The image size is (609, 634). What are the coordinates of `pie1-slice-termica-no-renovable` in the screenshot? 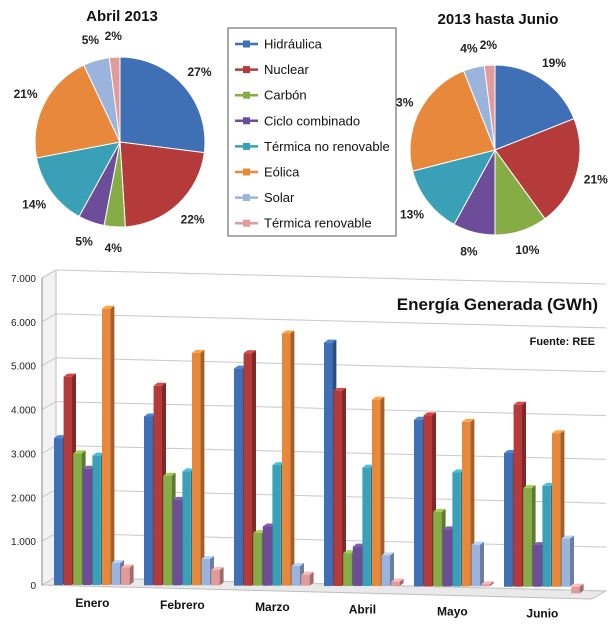 It's located at (78, 179).